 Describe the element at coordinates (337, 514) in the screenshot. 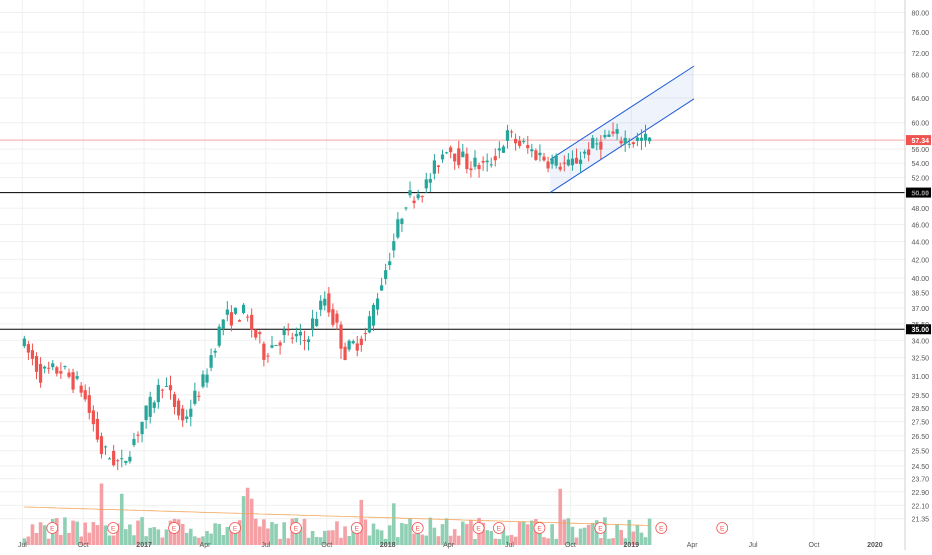

I see `volume-layer` at that location.